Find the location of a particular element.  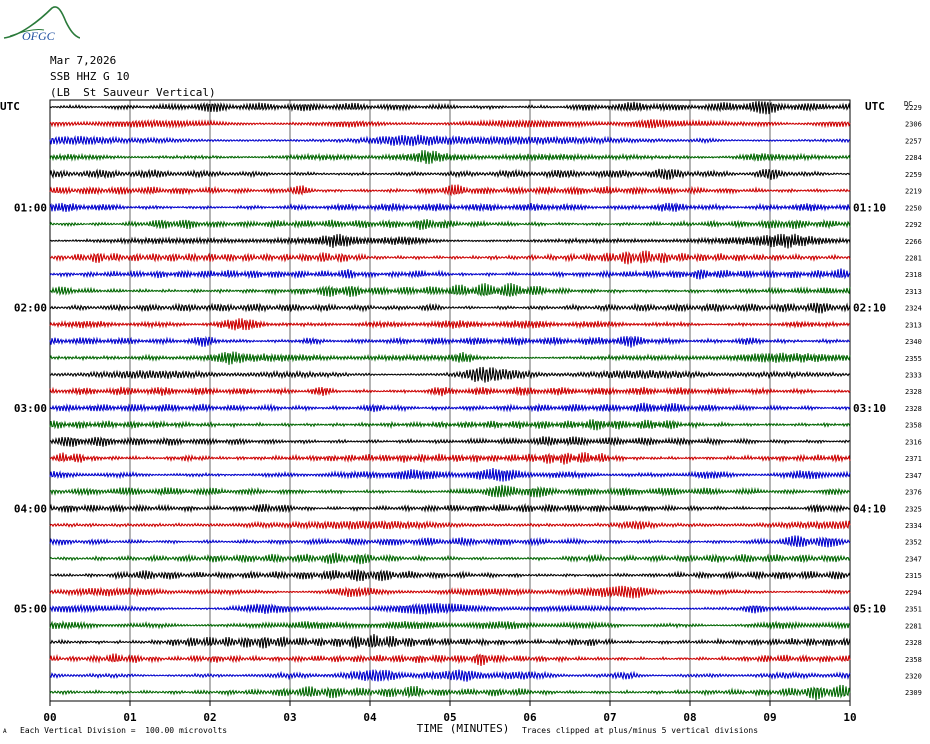

dc-offset-label: 2292 is located at coordinates (913, 225).